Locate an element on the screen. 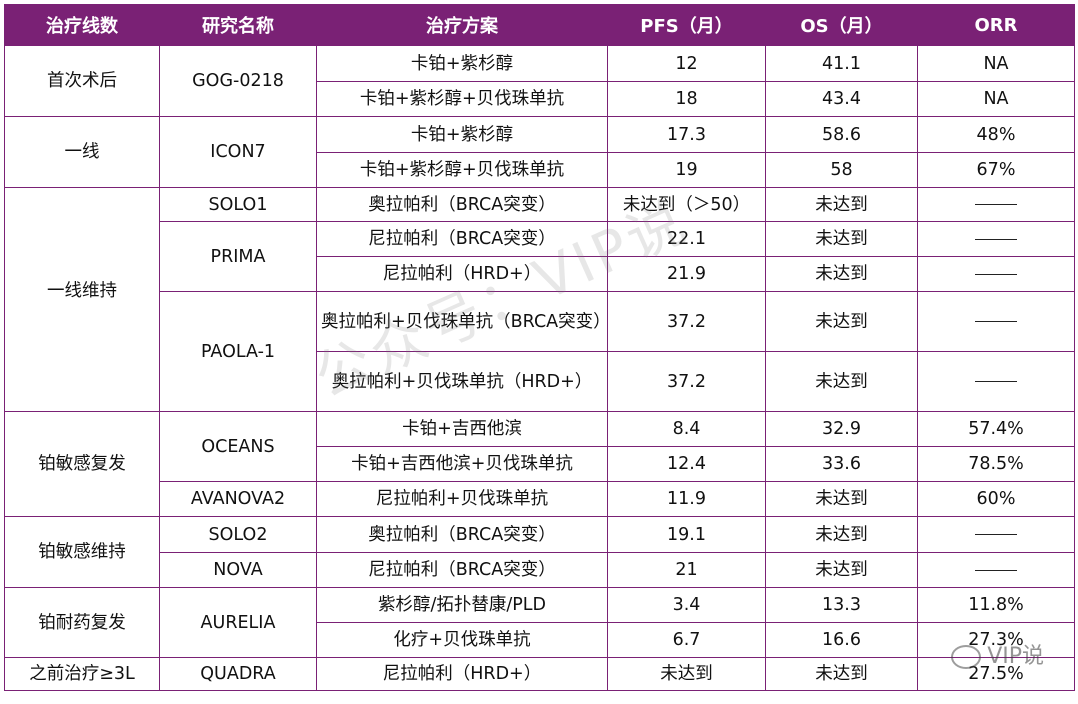  orr-cell: 60% is located at coordinates (996, 499).